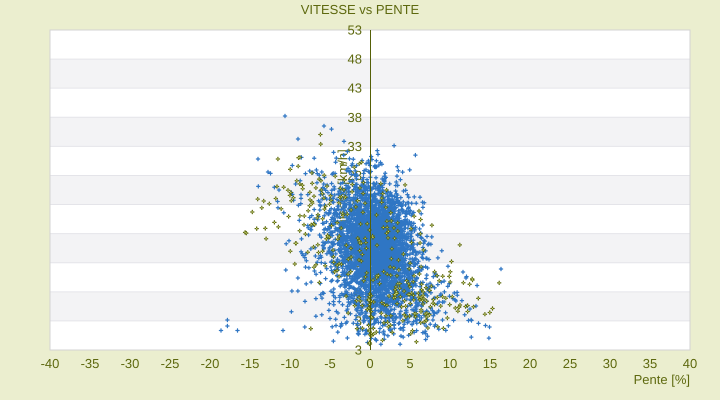 Image resolution: width=720 pixels, height=400 pixels. I want to click on svg-text: 38, so click(355, 117).